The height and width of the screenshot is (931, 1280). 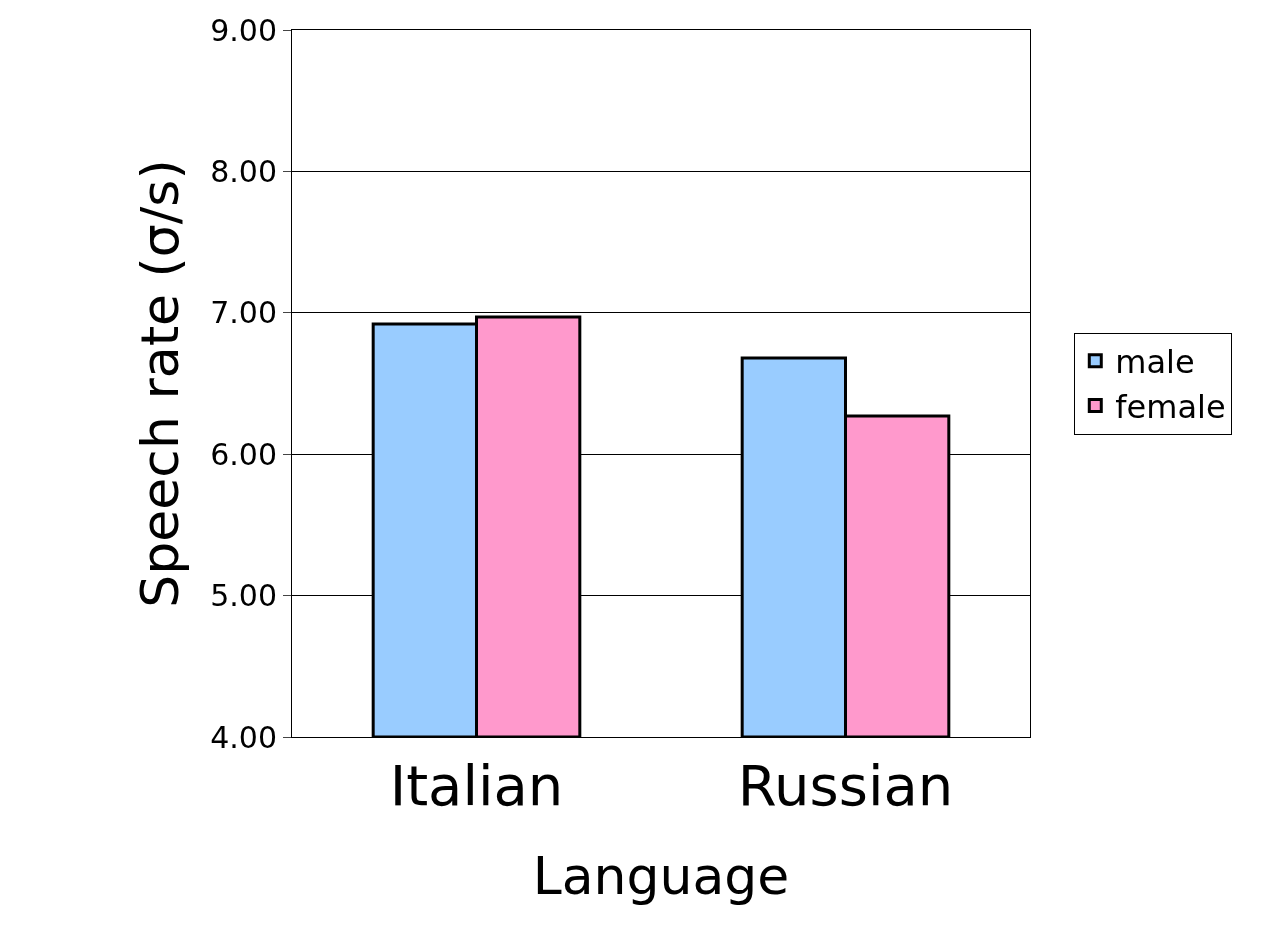 I want to click on y-tick-label: 4.00, so click(x=243, y=737).